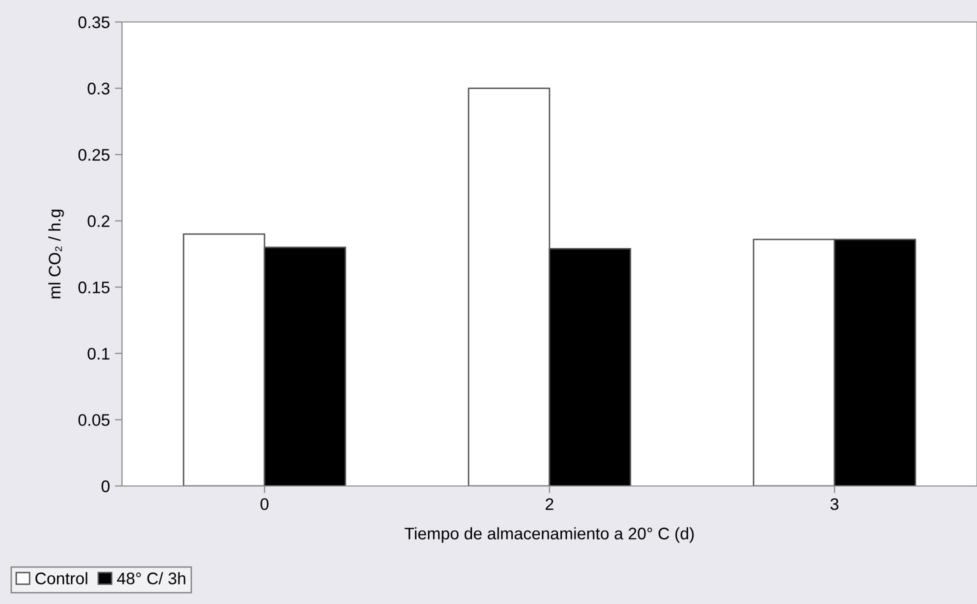 The image size is (977, 604). I want to click on y-tick-label: 0.3, so click(99, 88).